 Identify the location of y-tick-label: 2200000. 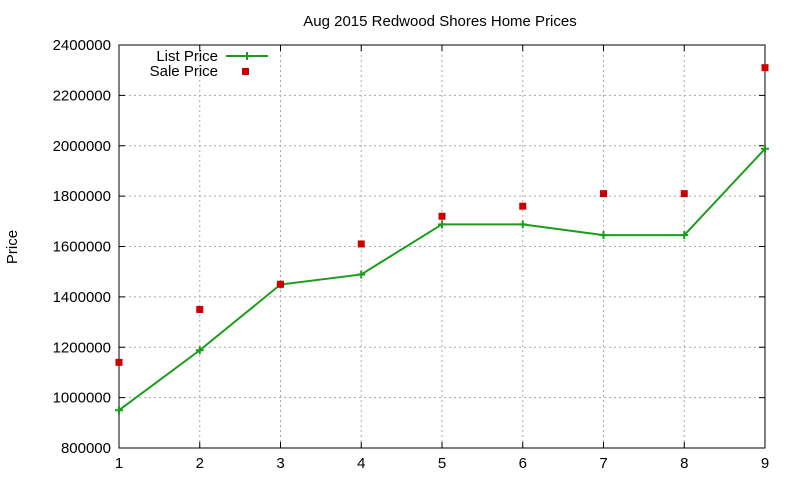
(82, 95).